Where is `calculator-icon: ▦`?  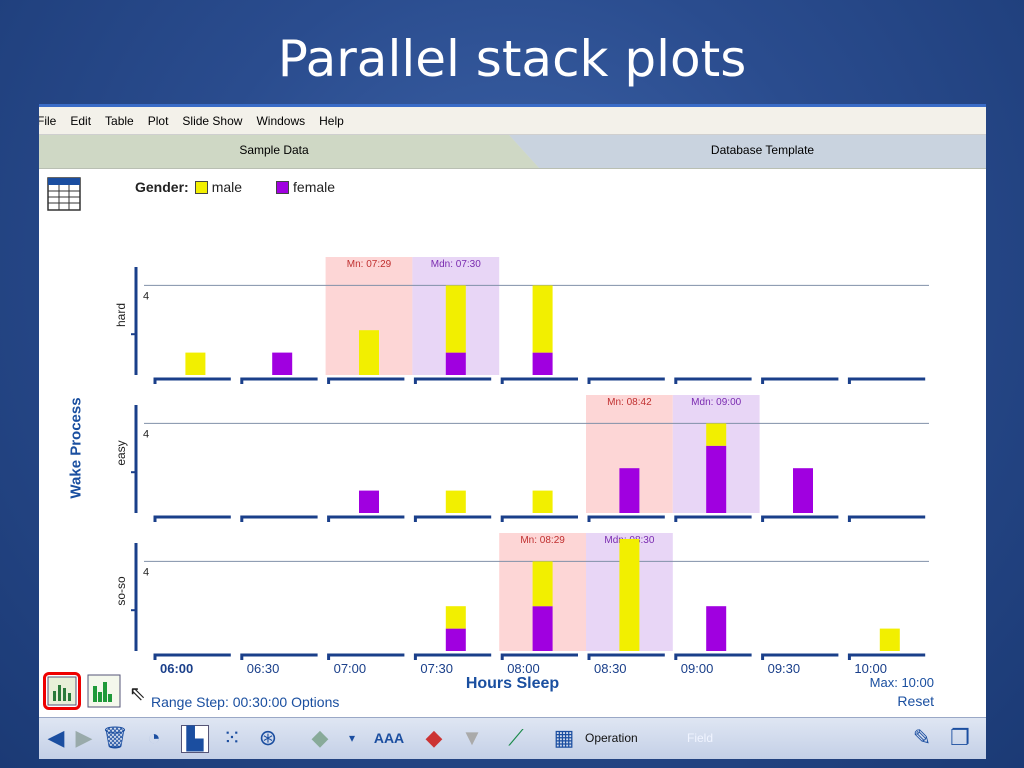 calculator-icon: ▦ is located at coordinates (564, 737).